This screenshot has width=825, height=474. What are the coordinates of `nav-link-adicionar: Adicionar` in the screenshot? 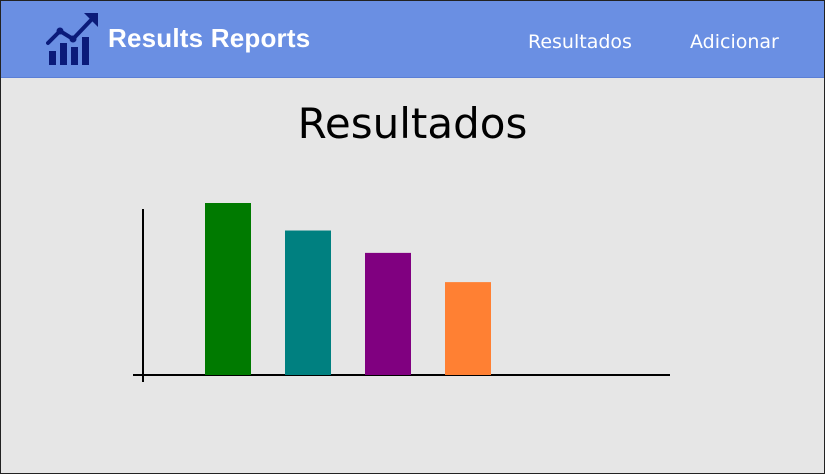 It's located at (734, 42).